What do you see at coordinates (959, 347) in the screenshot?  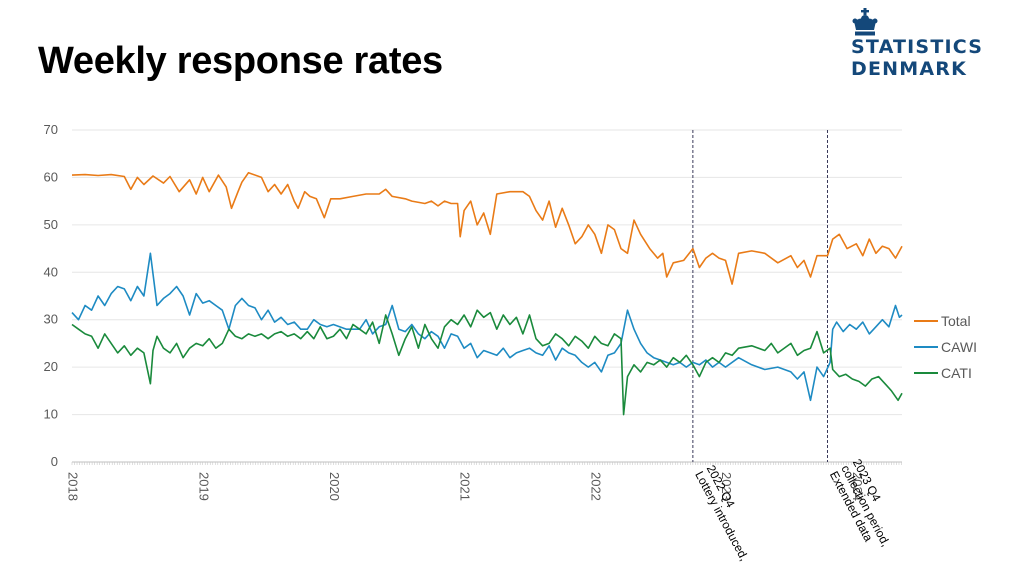 I see `legend-label-cawi: CAWI` at bounding box center [959, 347].